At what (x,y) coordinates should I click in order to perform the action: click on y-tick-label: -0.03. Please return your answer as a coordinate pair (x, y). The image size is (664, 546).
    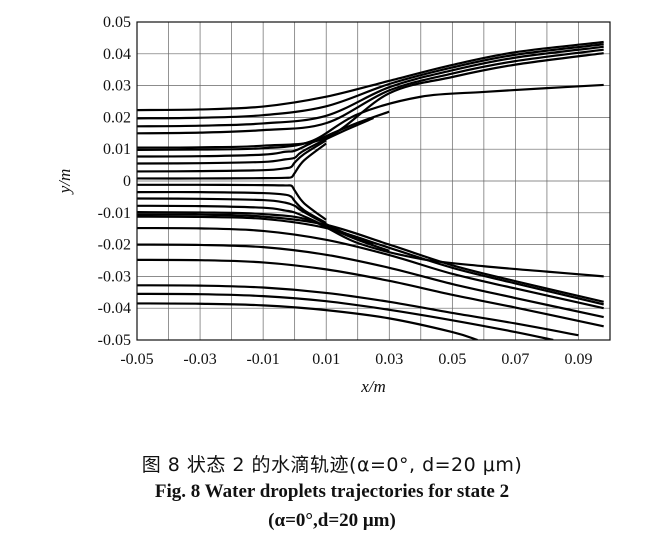
    Looking at the image, I should click on (114, 276).